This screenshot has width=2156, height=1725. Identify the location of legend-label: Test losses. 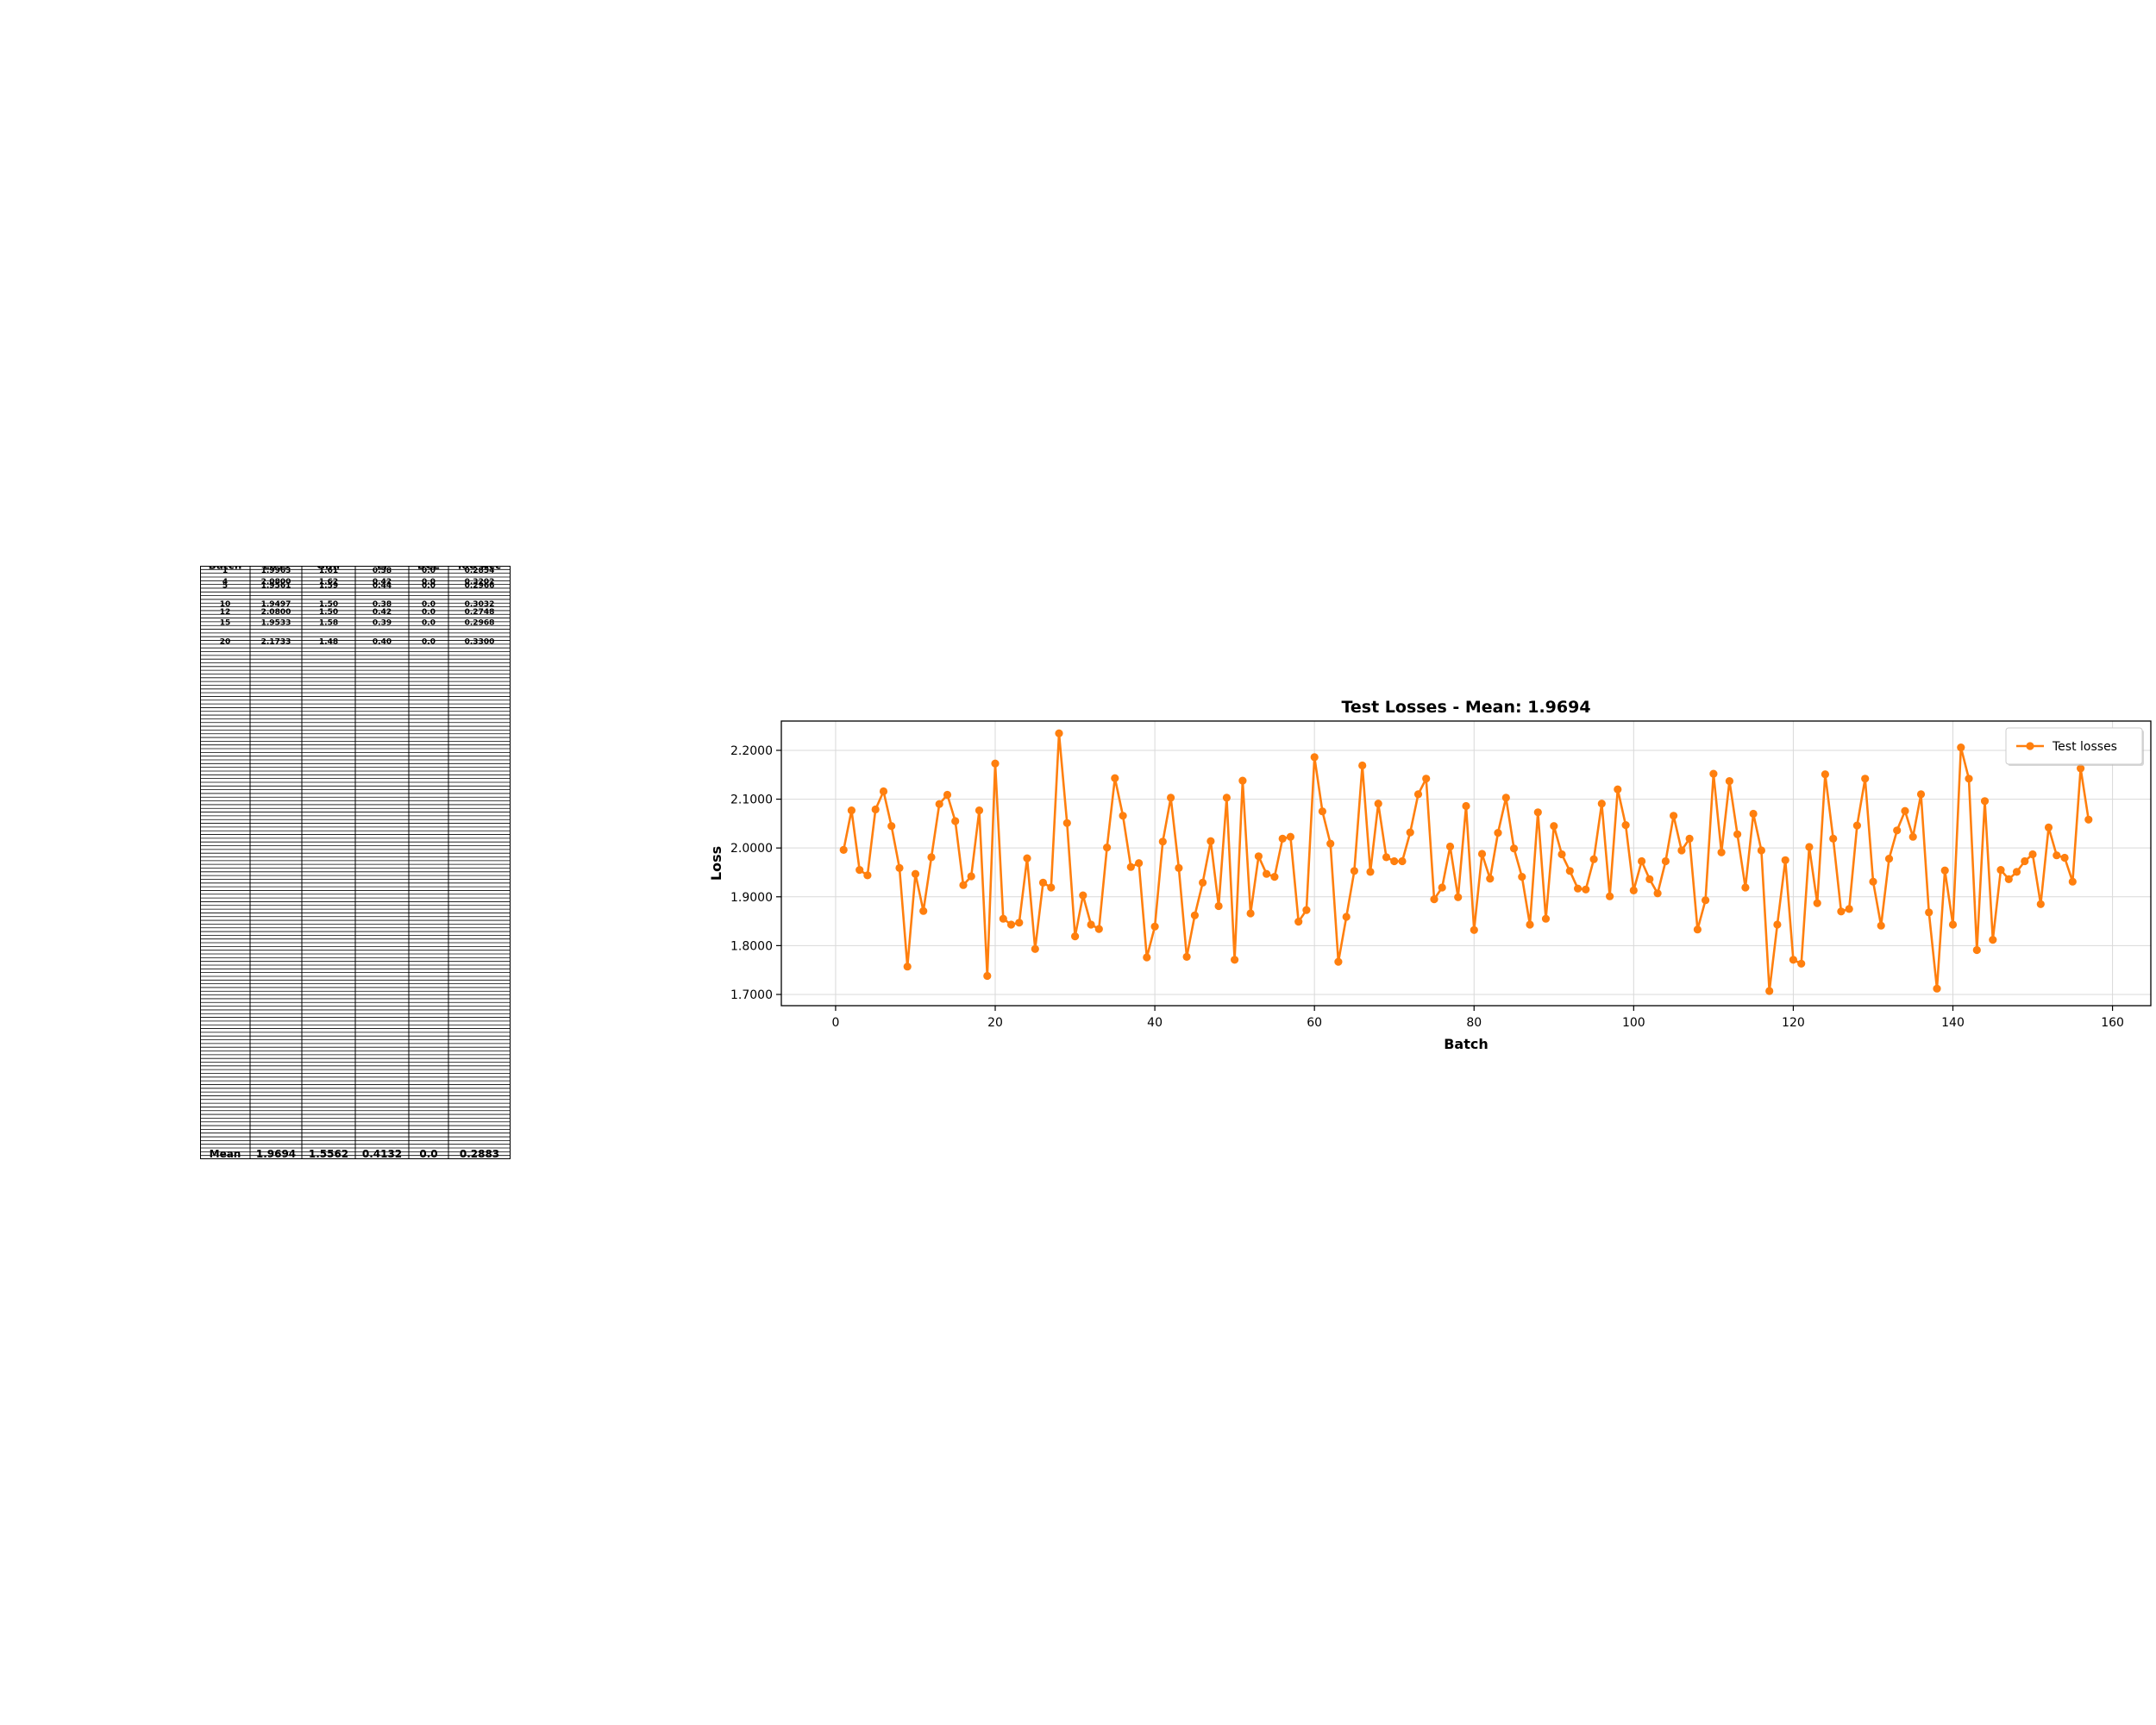
(2084, 747).